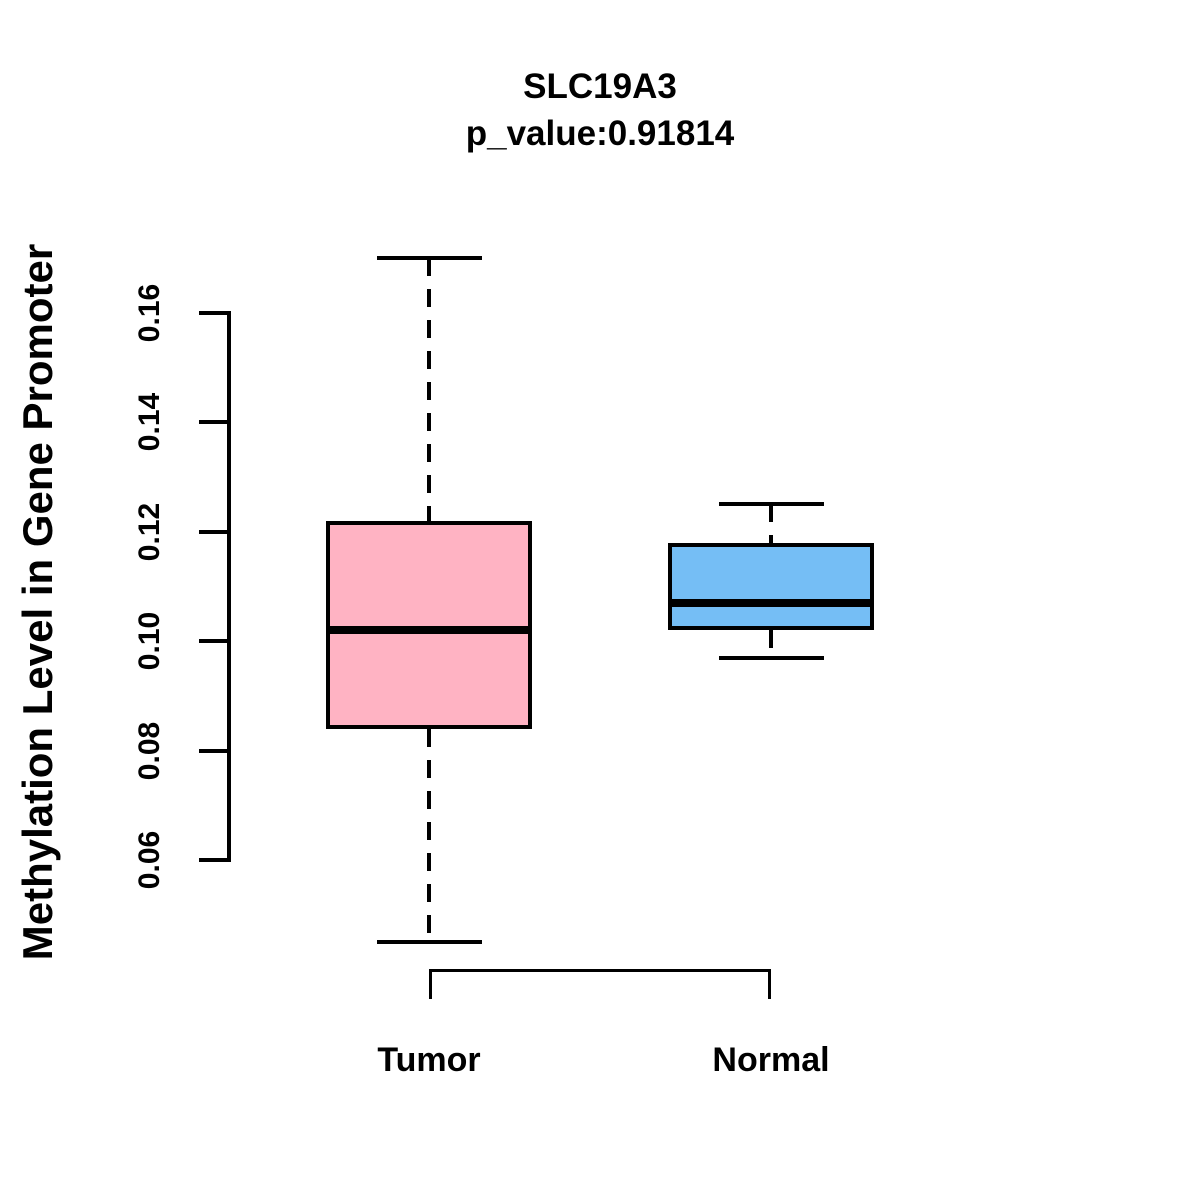 Image resolution: width=1200 pixels, height=1200 pixels. I want to click on whisker-upper-normal, so click(771, 523).